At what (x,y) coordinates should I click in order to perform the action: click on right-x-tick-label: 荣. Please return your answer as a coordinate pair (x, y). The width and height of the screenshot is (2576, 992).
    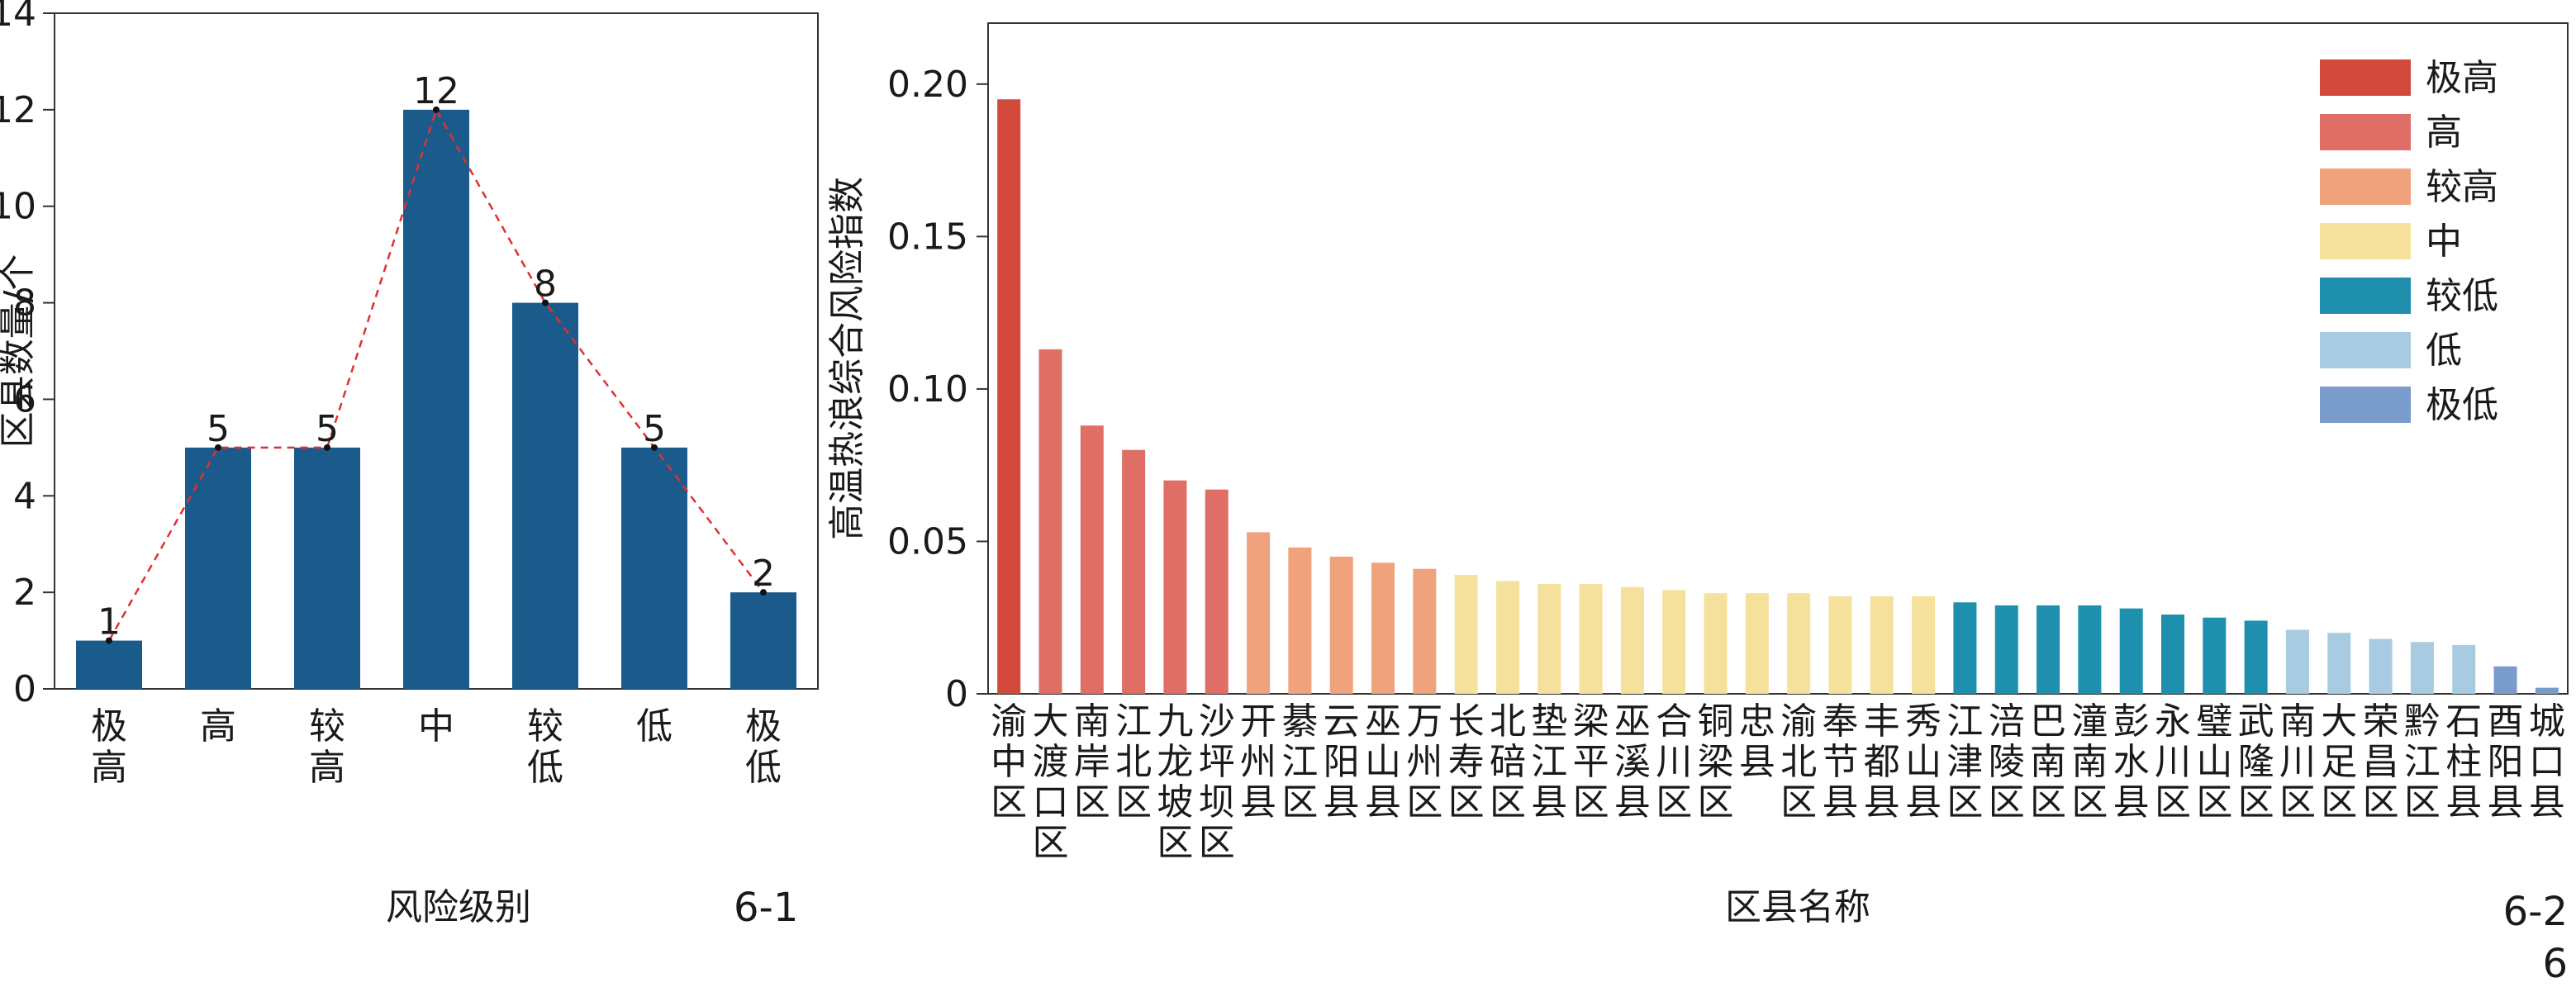
    Looking at the image, I should click on (2381, 721).